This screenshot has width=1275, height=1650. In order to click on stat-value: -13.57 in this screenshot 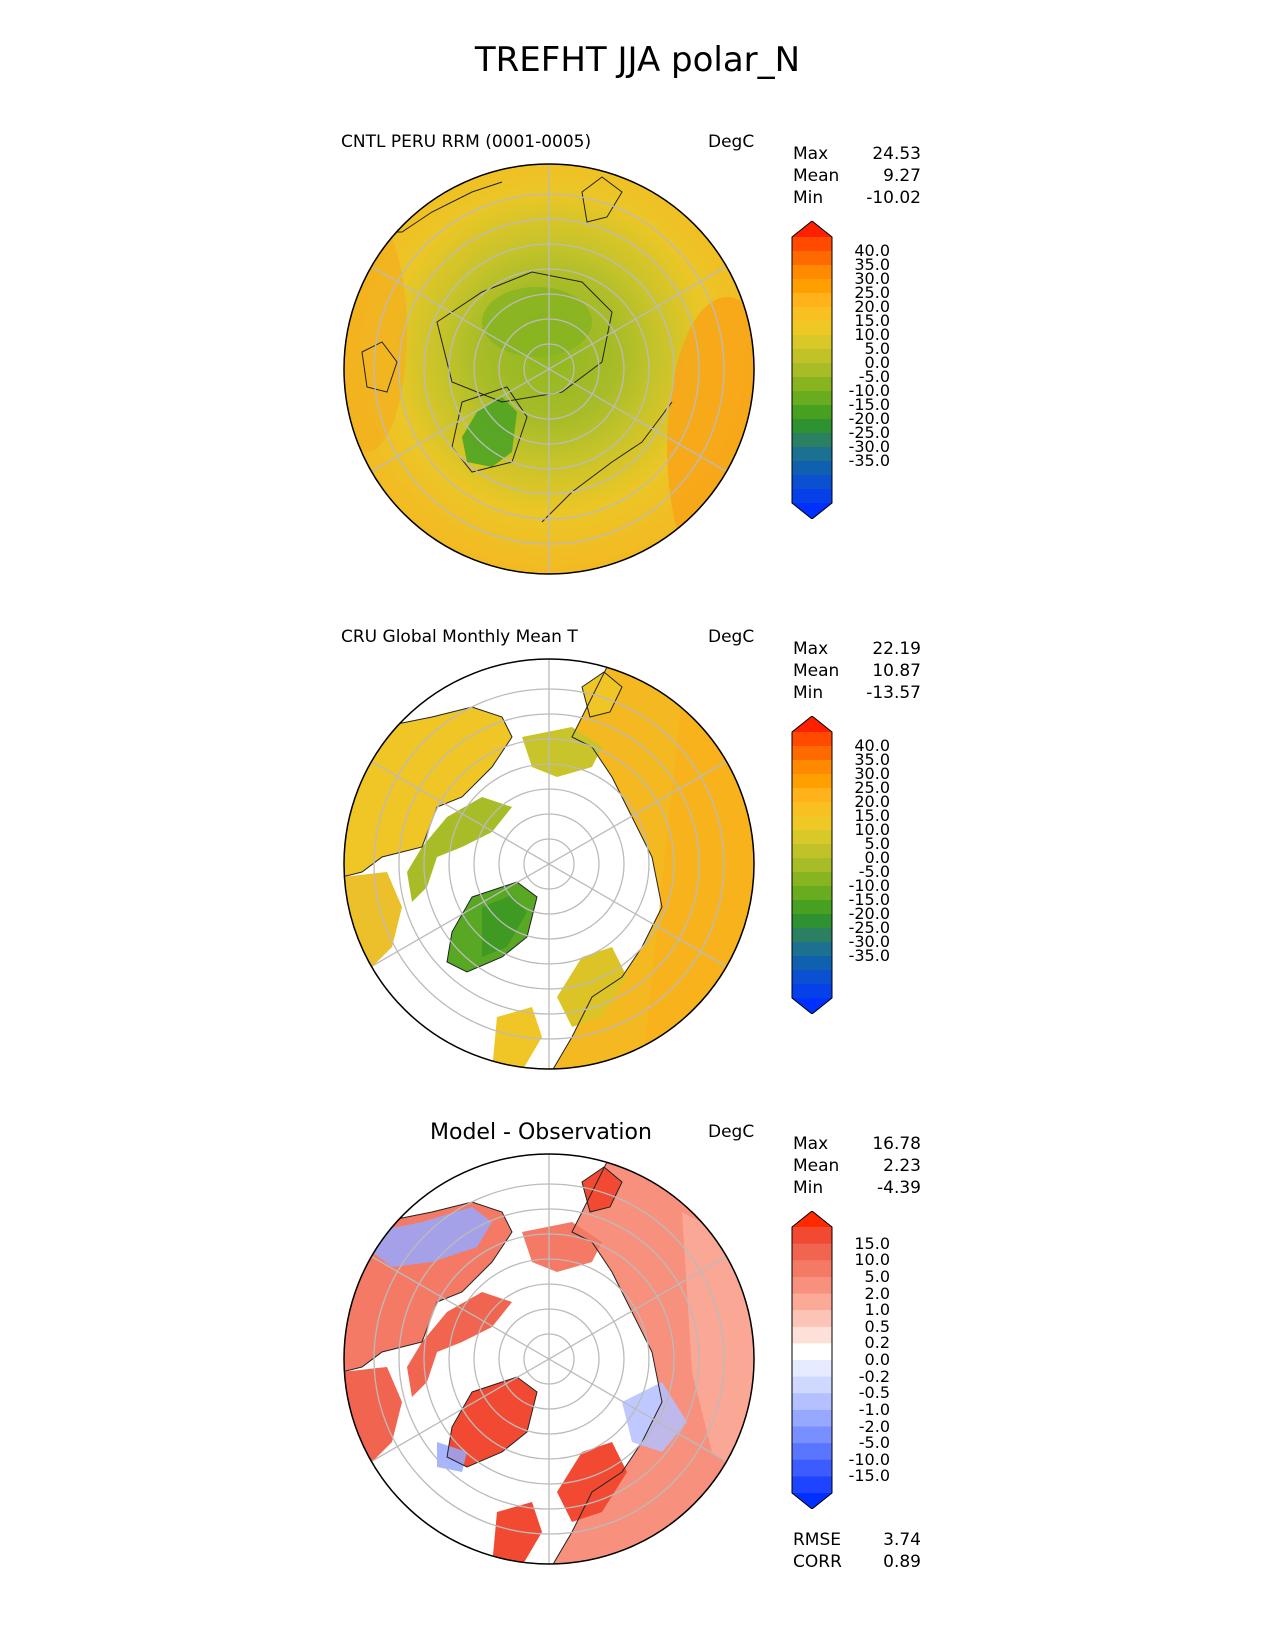, I will do `click(893, 693)`.